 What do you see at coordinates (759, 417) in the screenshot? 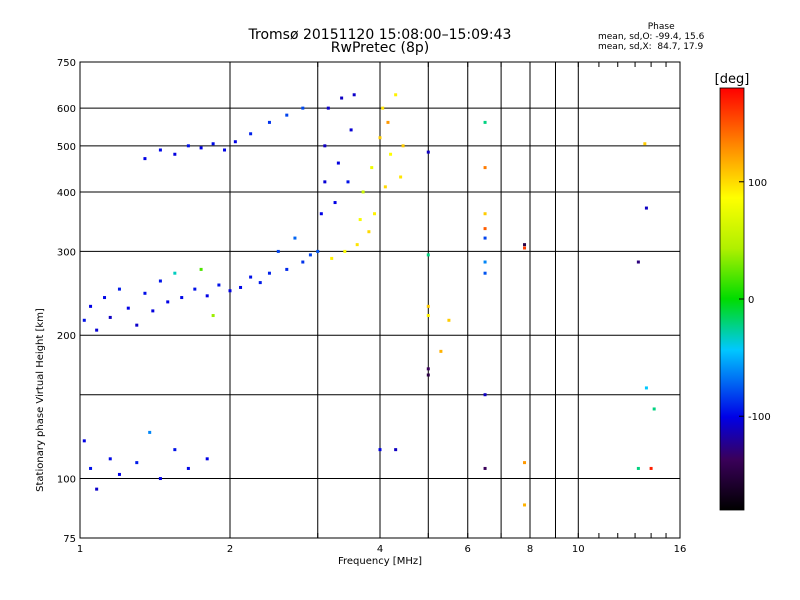
I see `colorbar-tick-label: -100` at bounding box center [759, 417].